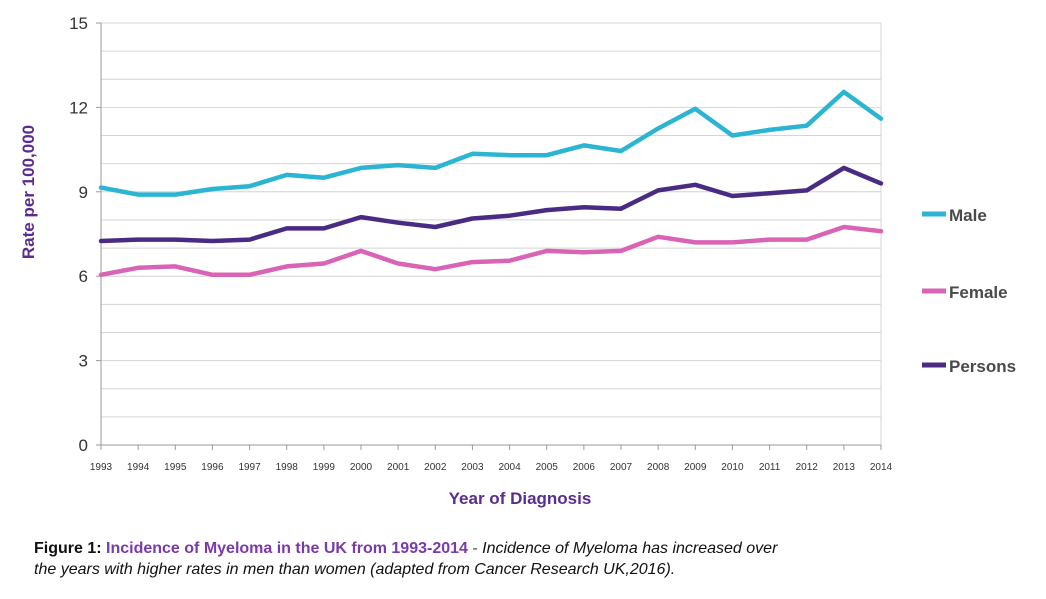 This screenshot has height=599, width=1046. Describe the element at coordinates (28, 192) in the screenshot. I see `y-axis-label: Rate per 100,000` at that location.